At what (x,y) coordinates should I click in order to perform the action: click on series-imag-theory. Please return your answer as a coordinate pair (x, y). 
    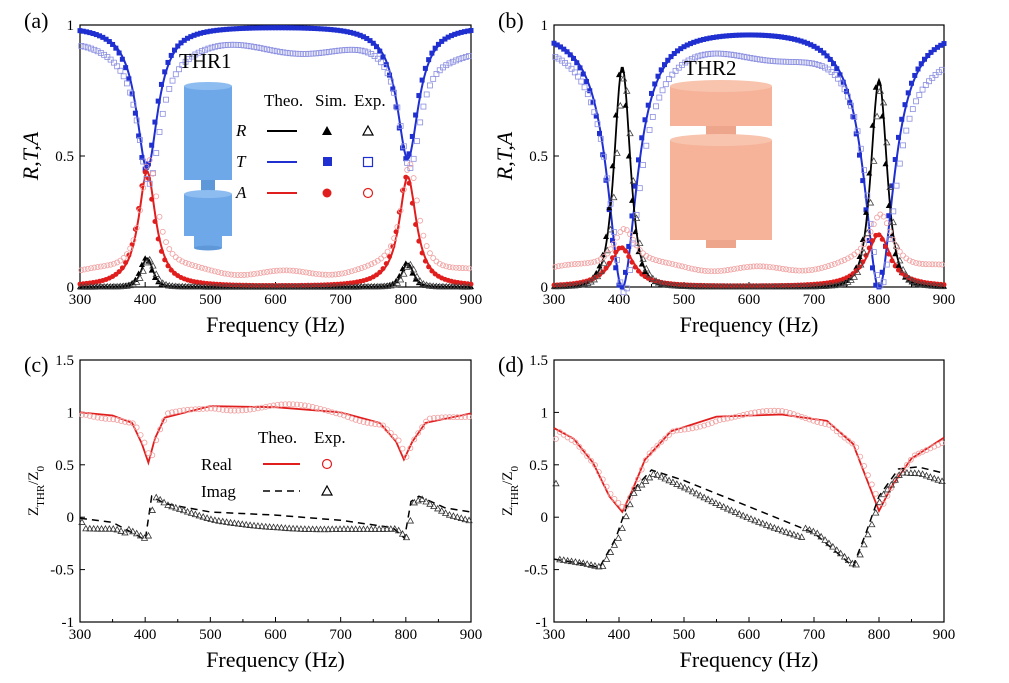
    Looking at the image, I should click on (275, 518).